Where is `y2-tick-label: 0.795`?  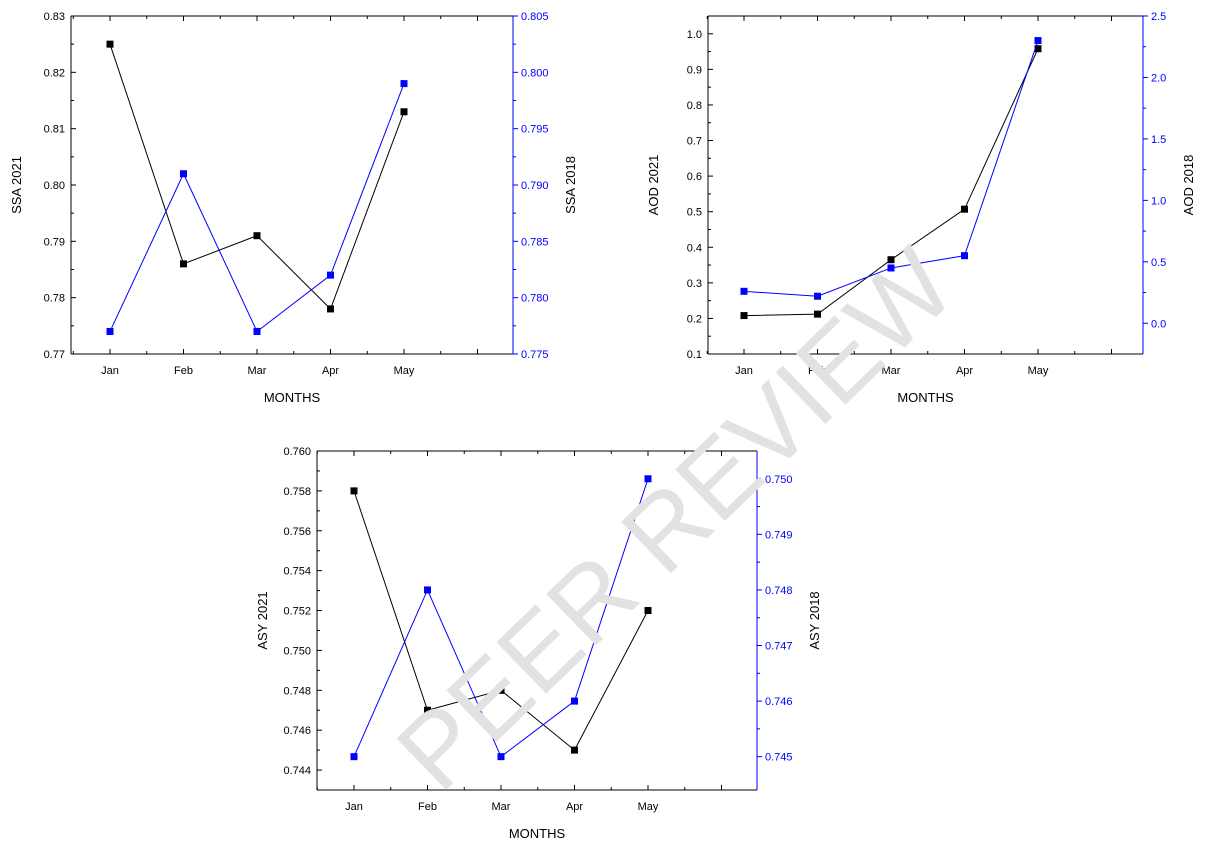 y2-tick-label: 0.795 is located at coordinates (535, 130).